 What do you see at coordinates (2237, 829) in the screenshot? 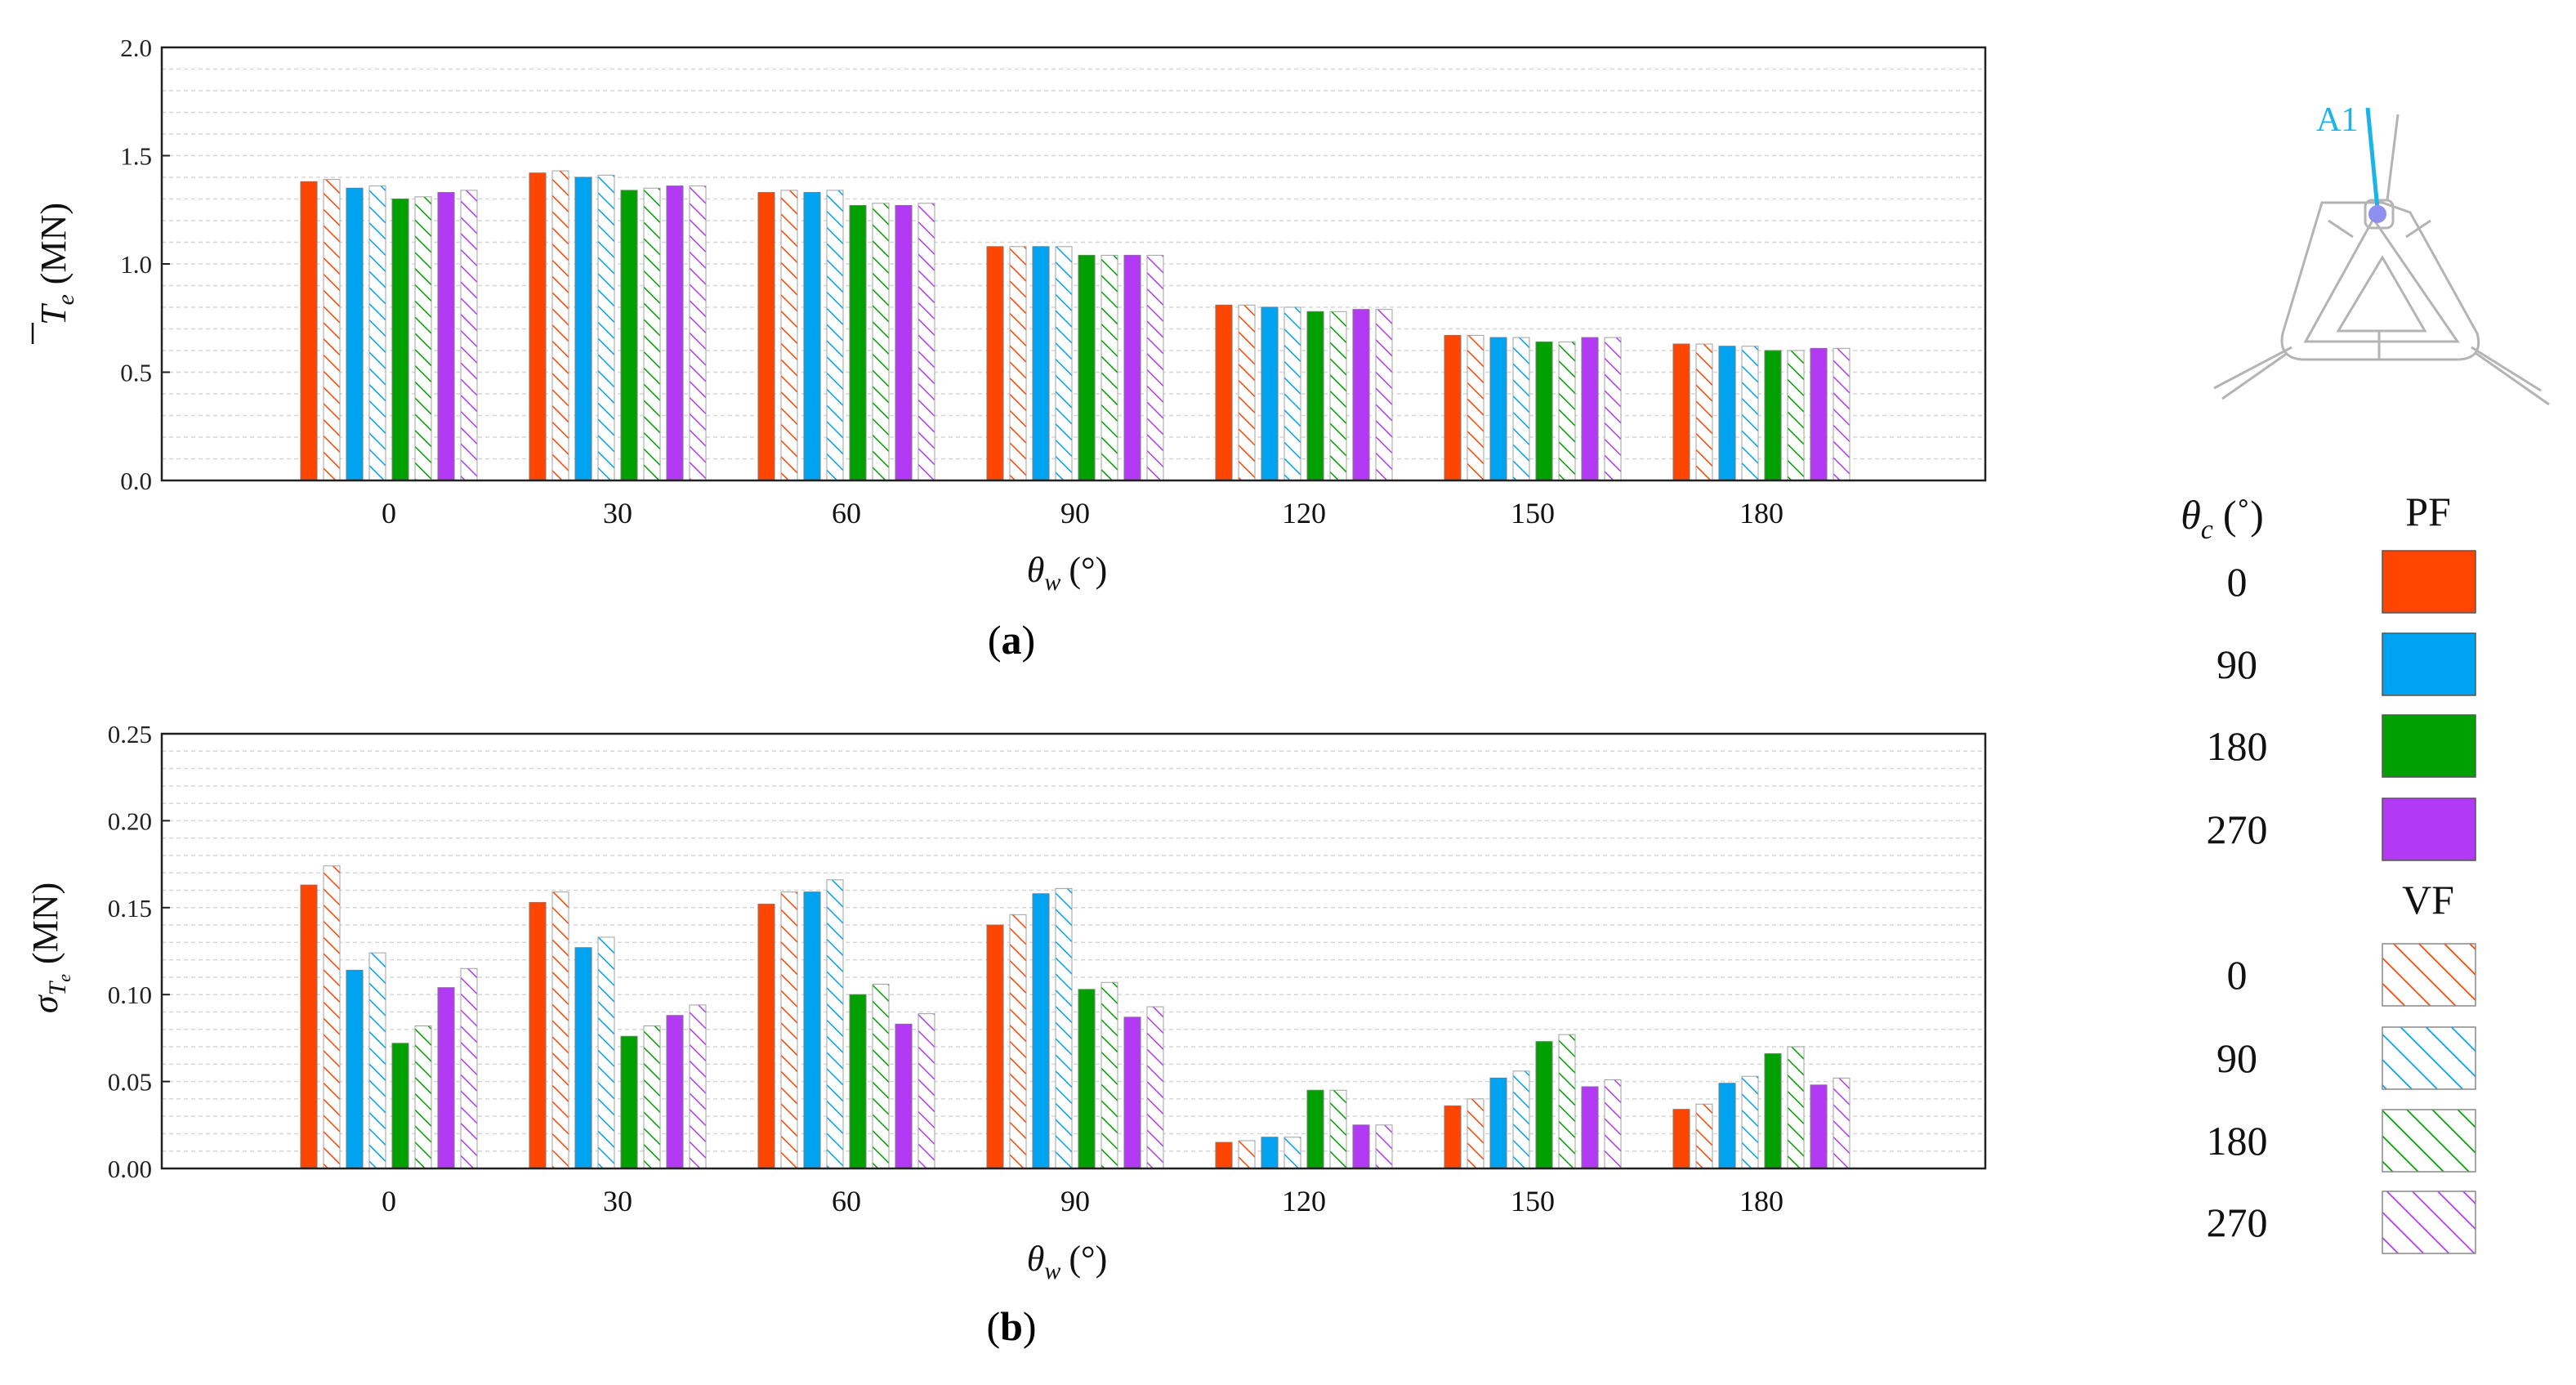
I see `legend-pf-label: 270` at bounding box center [2237, 829].